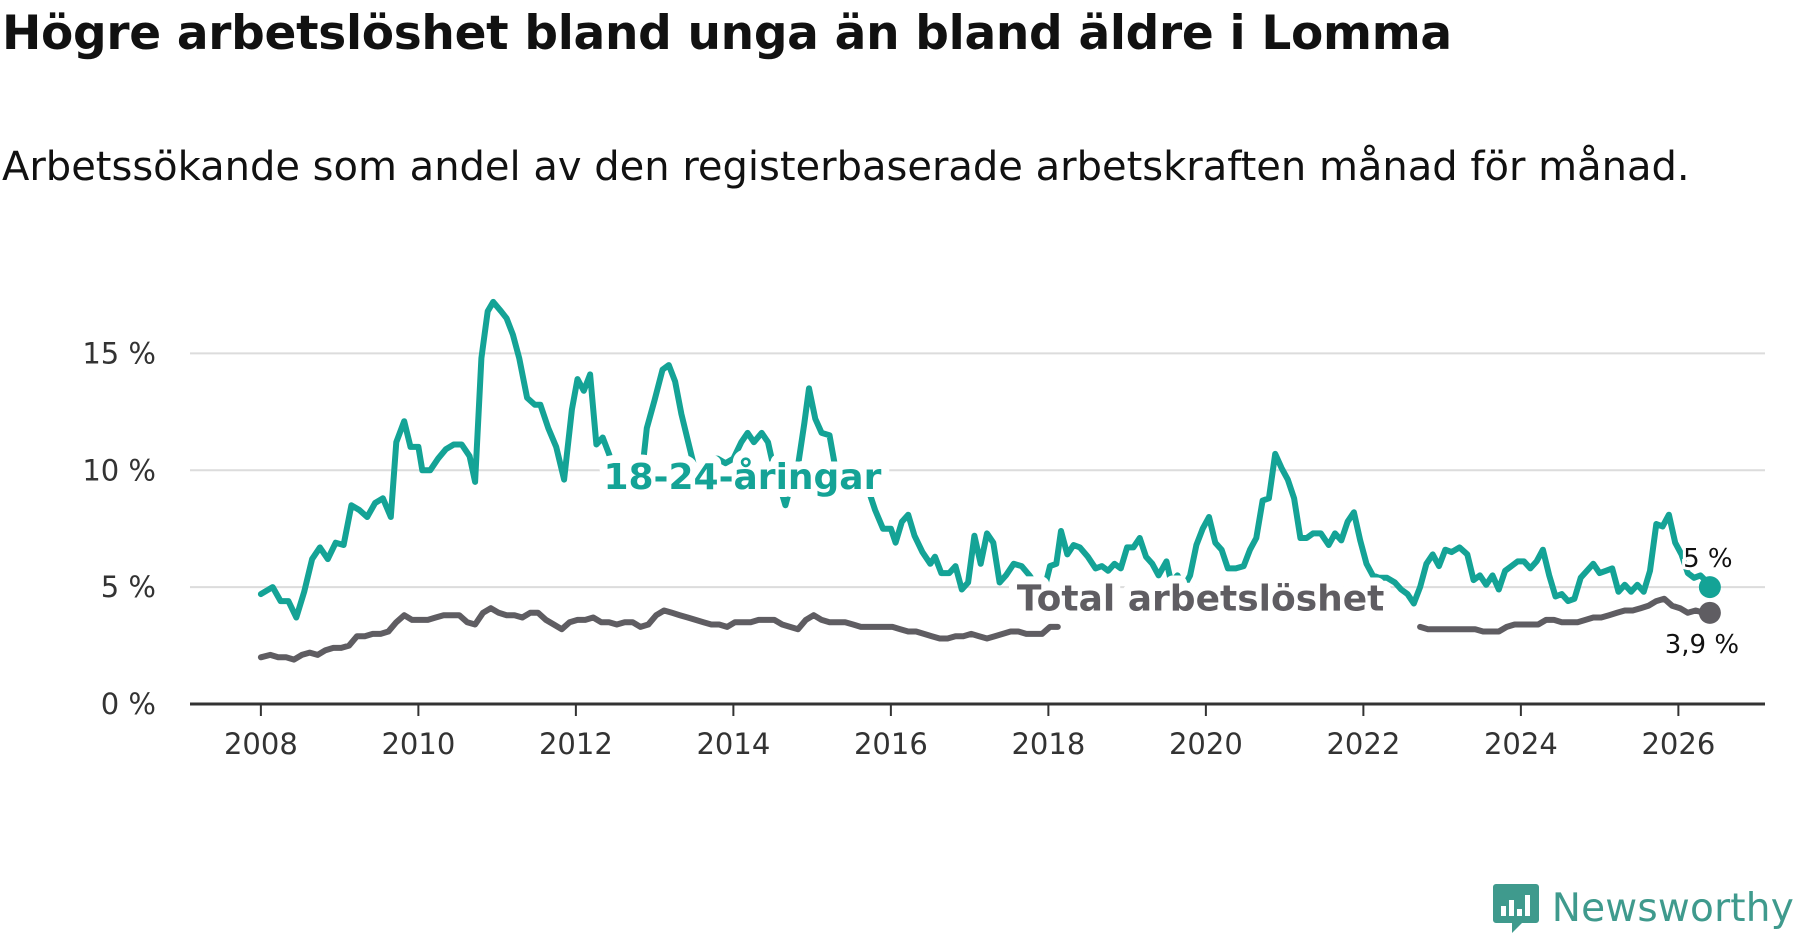  I want to click on series-label-total: Total arbetslöshet, so click(1201, 599).